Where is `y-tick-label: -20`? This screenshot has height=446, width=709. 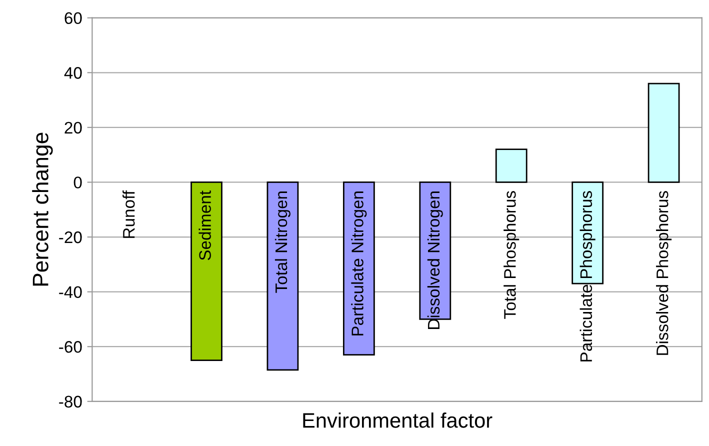 y-tick-label: -20 is located at coordinates (70, 237).